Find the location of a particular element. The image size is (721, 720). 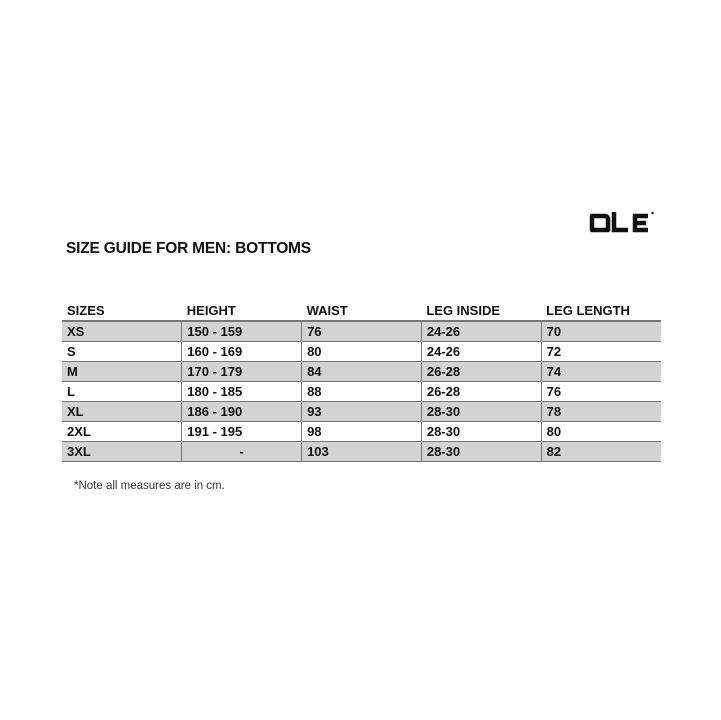

table-cell: 74 is located at coordinates (600, 371).